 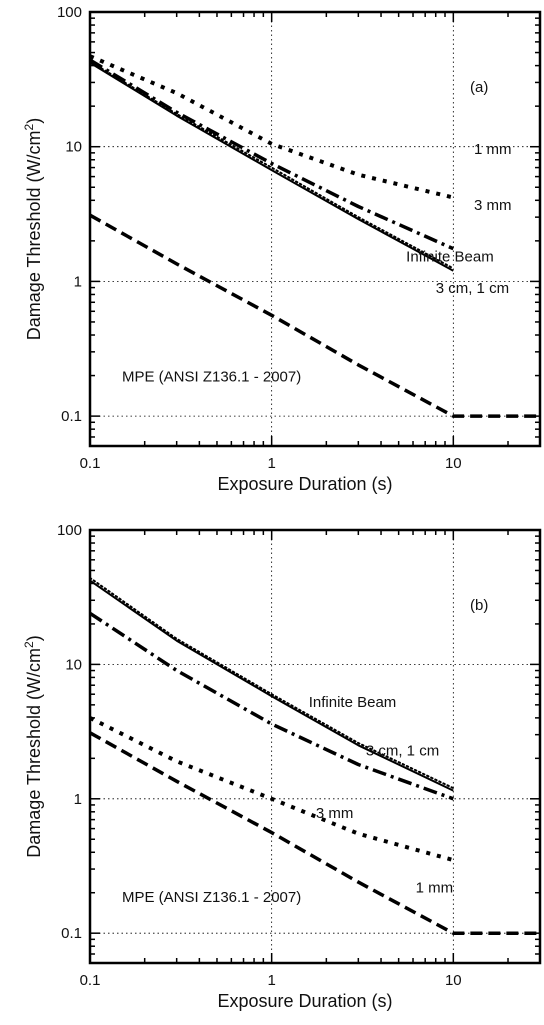 What do you see at coordinates (479, 605) in the screenshot?
I see `panel-label: (b)` at bounding box center [479, 605].